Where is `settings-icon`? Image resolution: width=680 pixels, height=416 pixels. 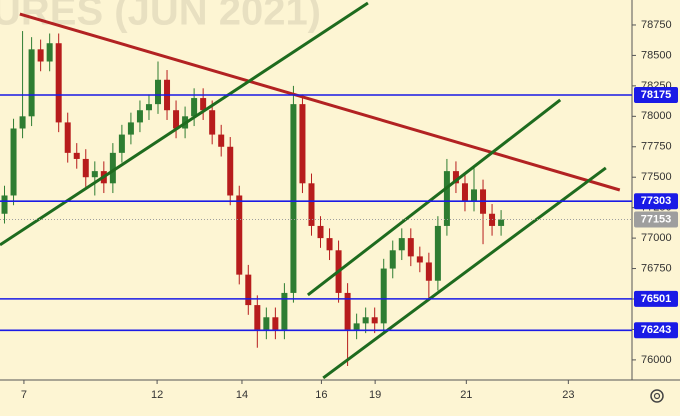
settings-icon is located at coordinates (657, 396).